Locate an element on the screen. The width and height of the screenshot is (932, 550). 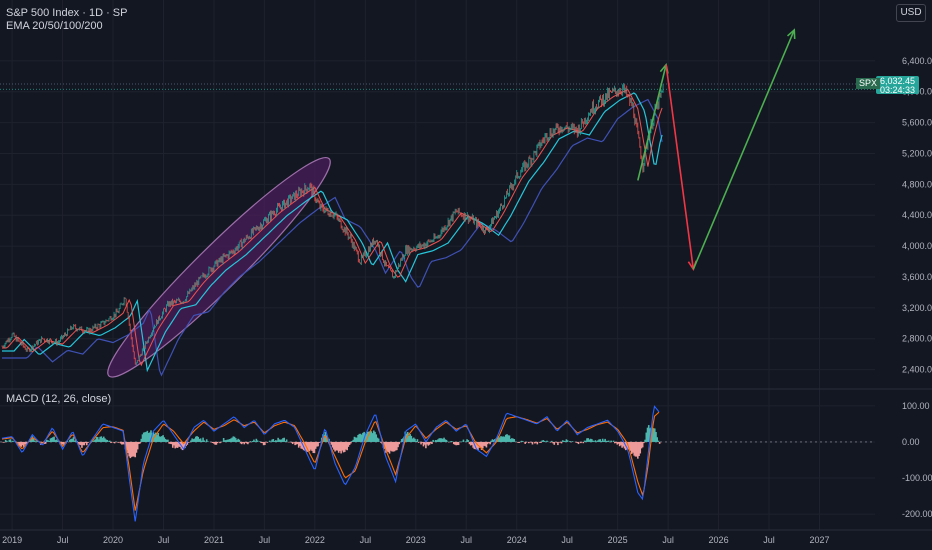
time-axis-label: 2020 is located at coordinates (113, 540).